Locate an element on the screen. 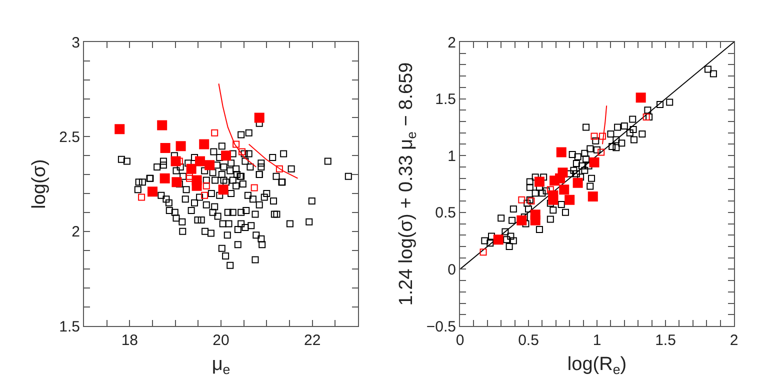 This screenshot has width=775, height=388. x-tick-label: 1 is located at coordinates (597, 340).